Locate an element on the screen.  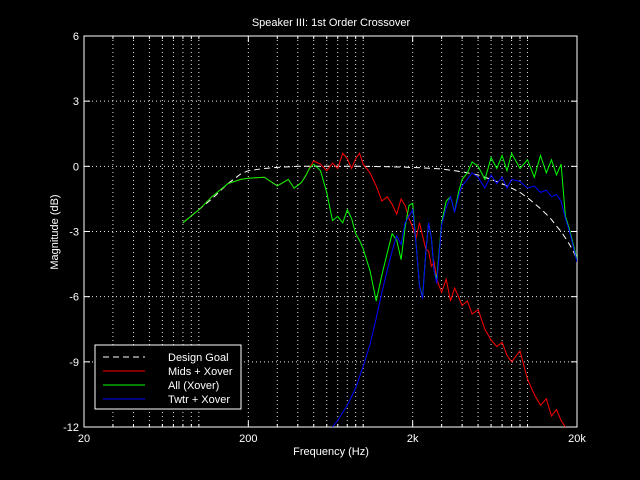
y-tick-label: 0 is located at coordinates (76, 167).